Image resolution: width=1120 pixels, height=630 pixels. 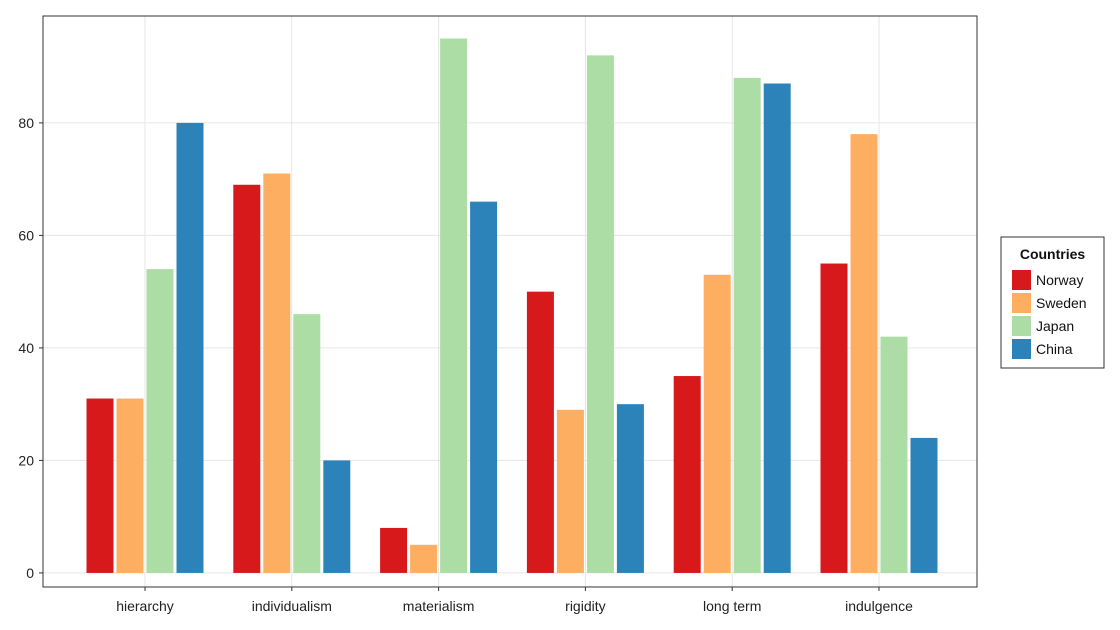 What do you see at coordinates (439, 606) in the screenshot?
I see `x-tick-label: materialism` at bounding box center [439, 606].